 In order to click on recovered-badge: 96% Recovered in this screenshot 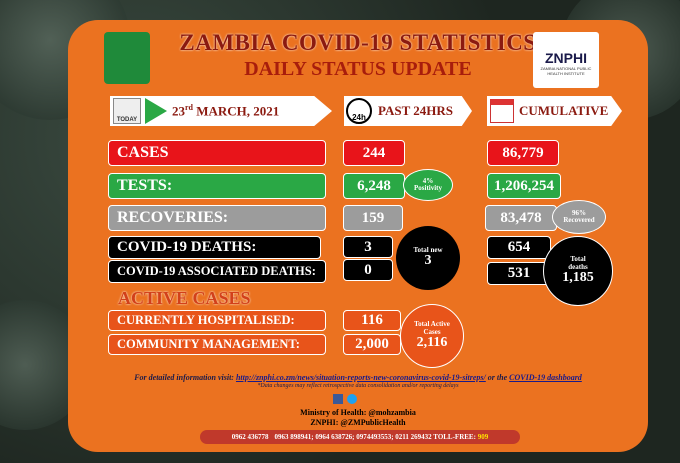, I will do `click(579, 217)`.